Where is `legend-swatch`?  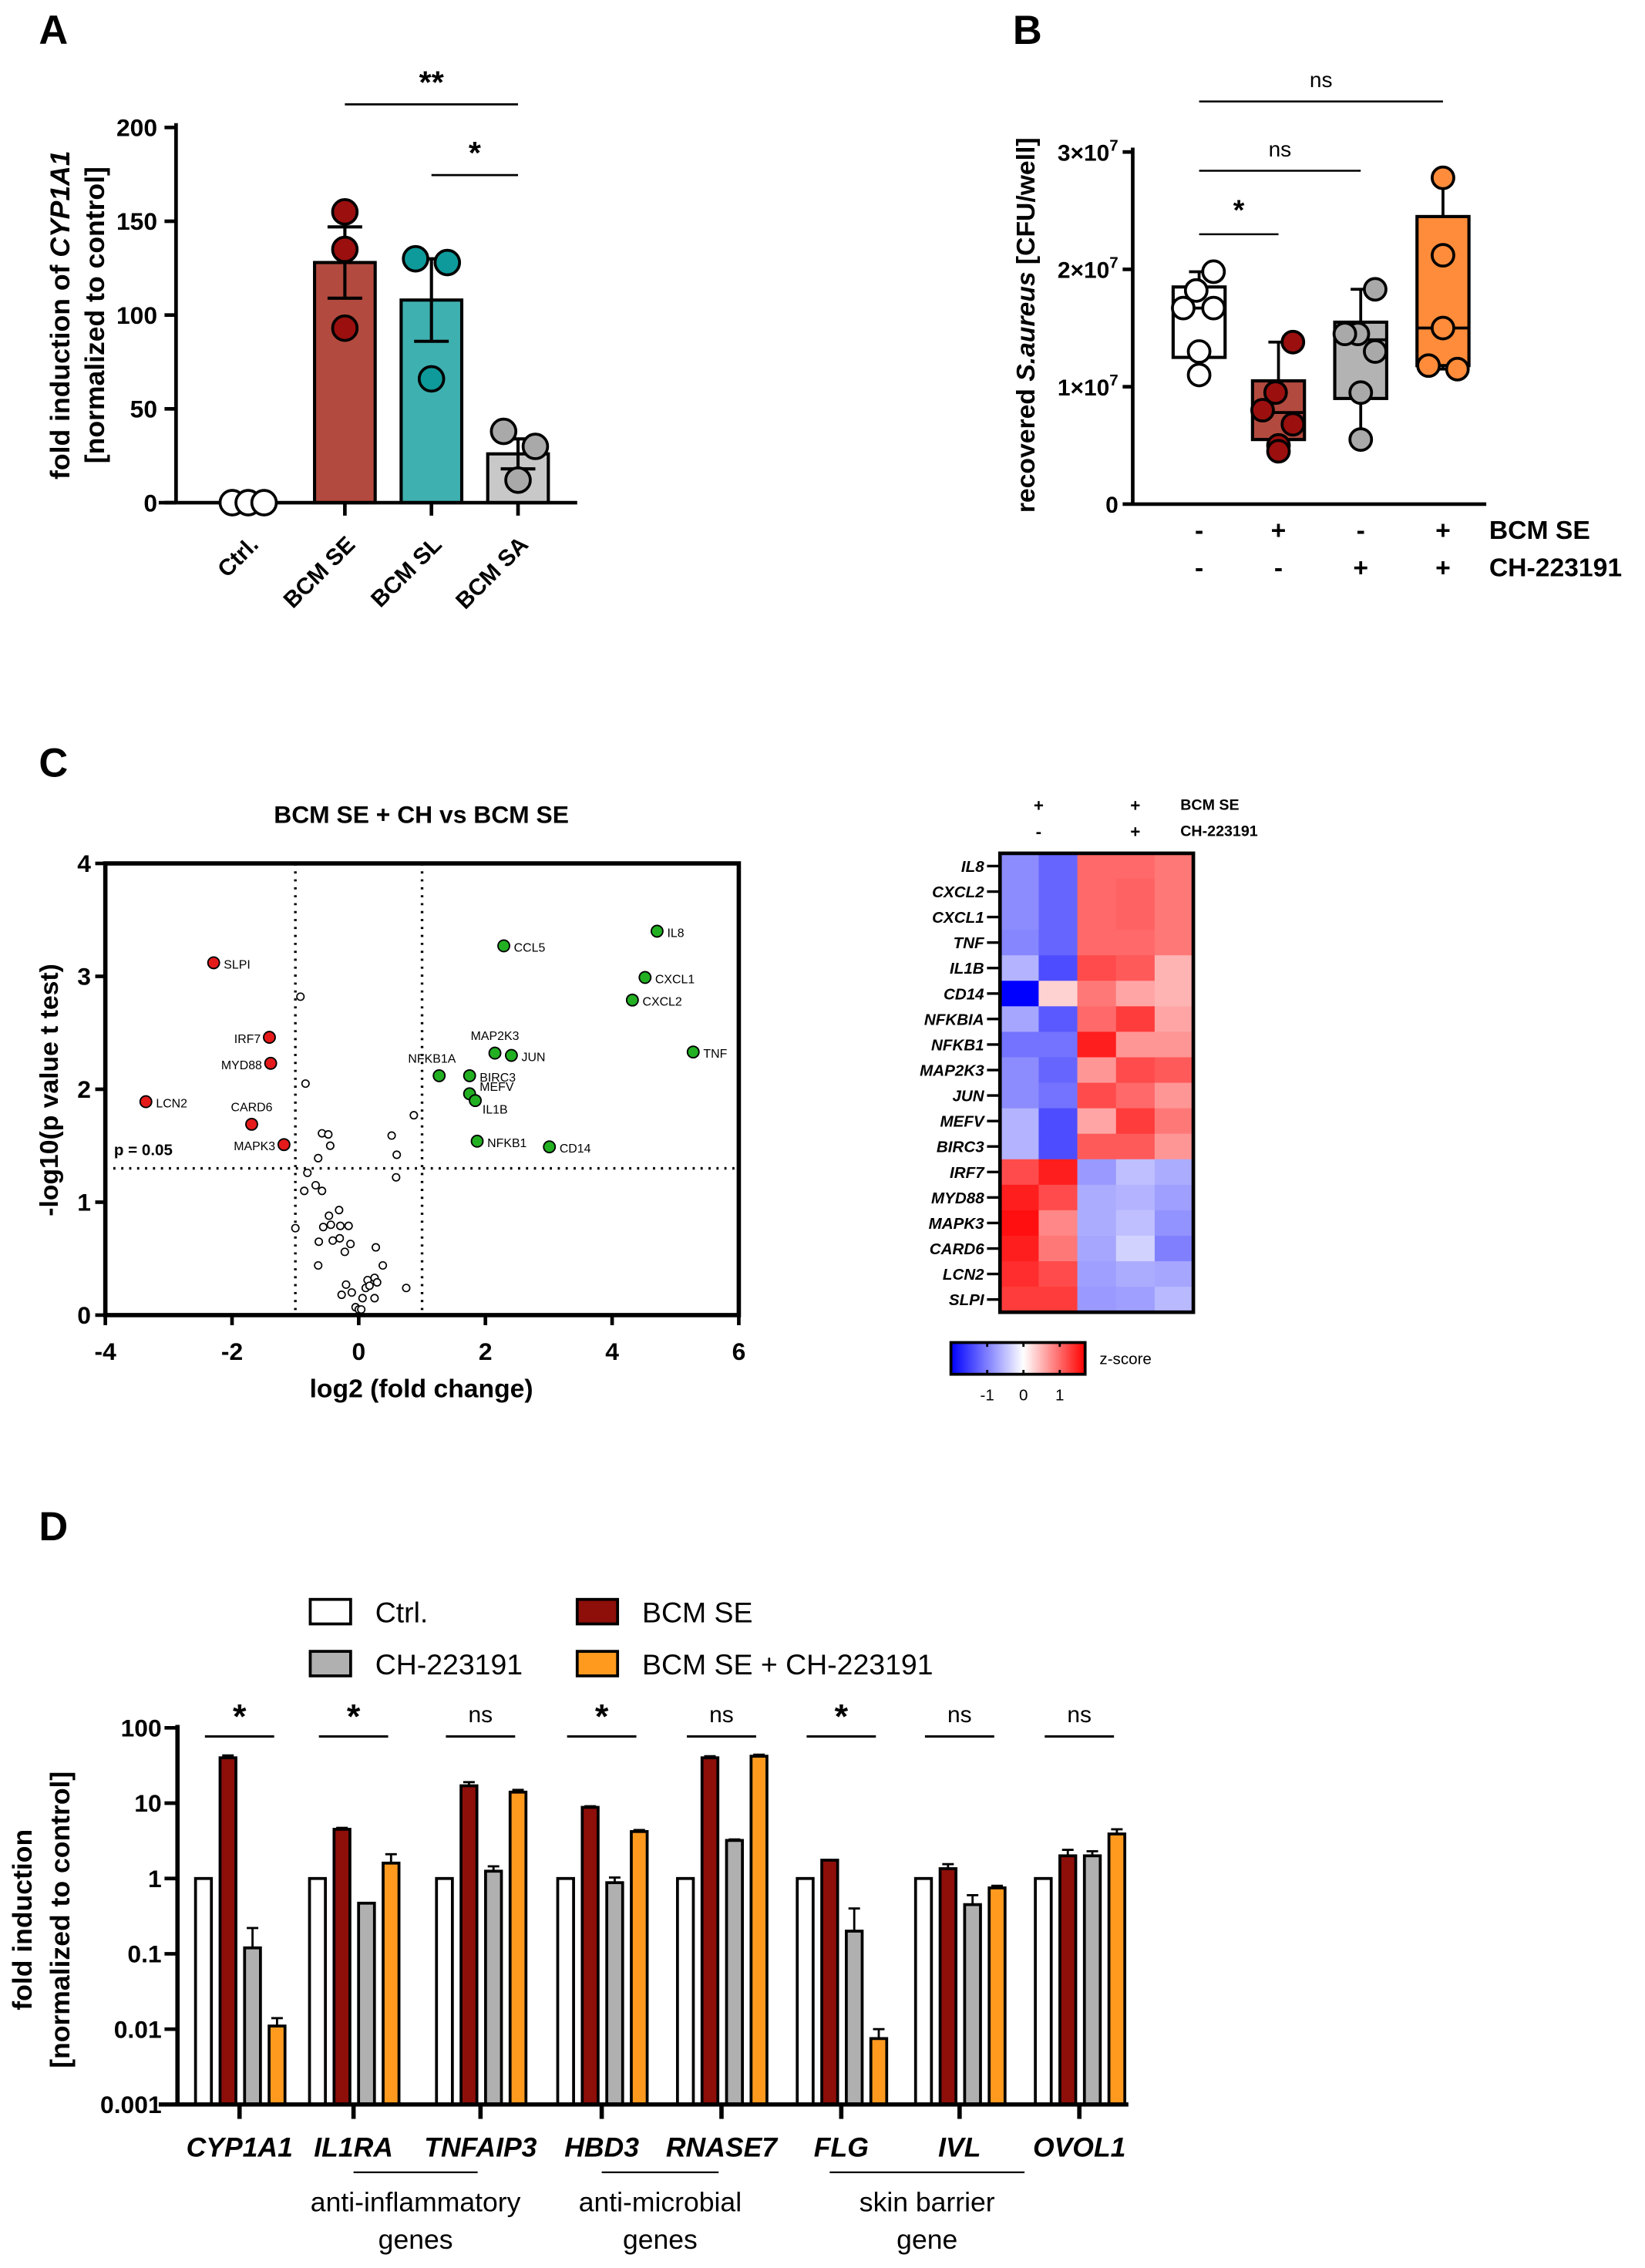 legend-swatch is located at coordinates (597, 1611).